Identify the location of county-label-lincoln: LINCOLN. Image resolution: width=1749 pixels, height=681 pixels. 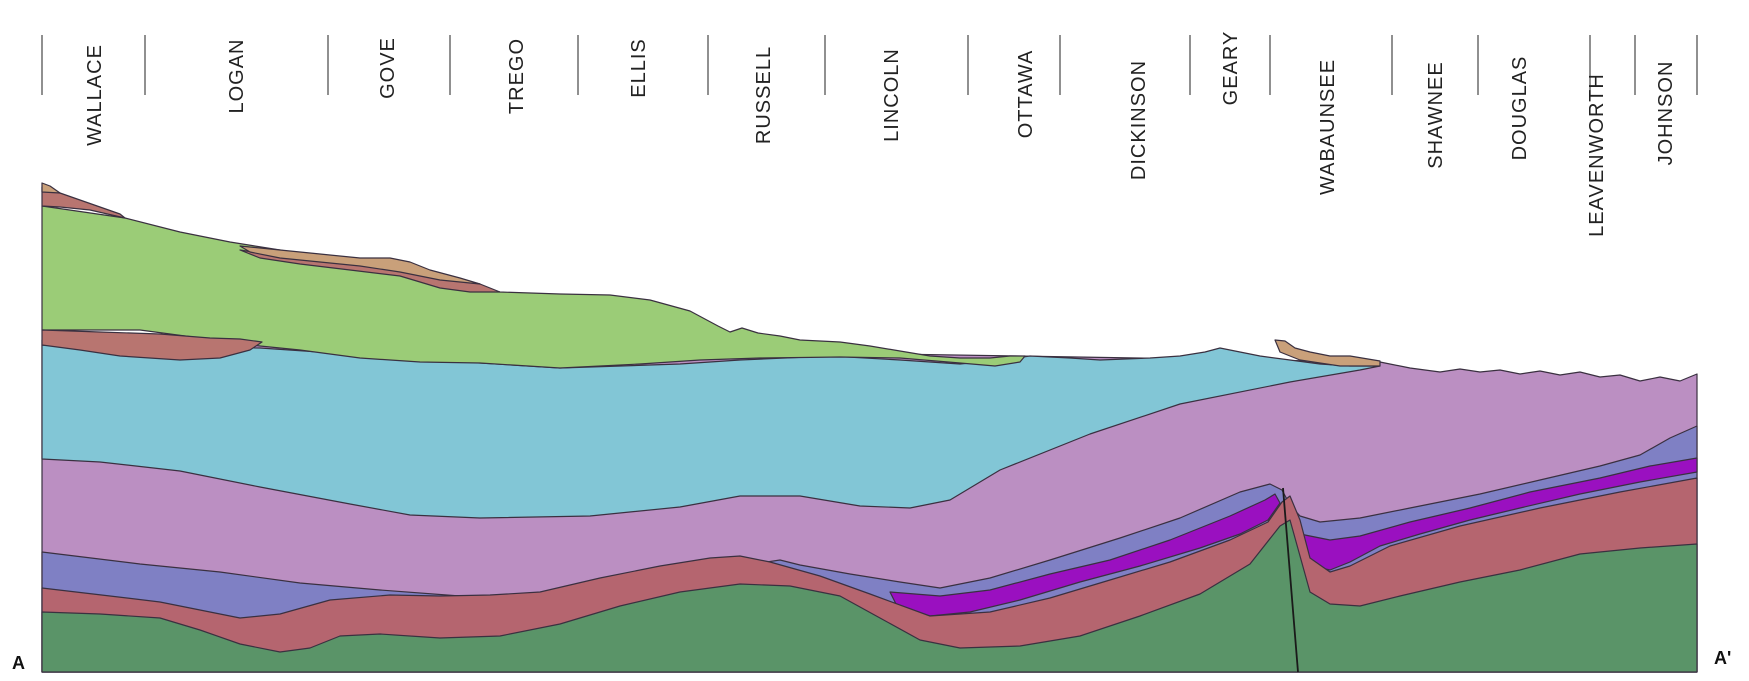
(892, 95).